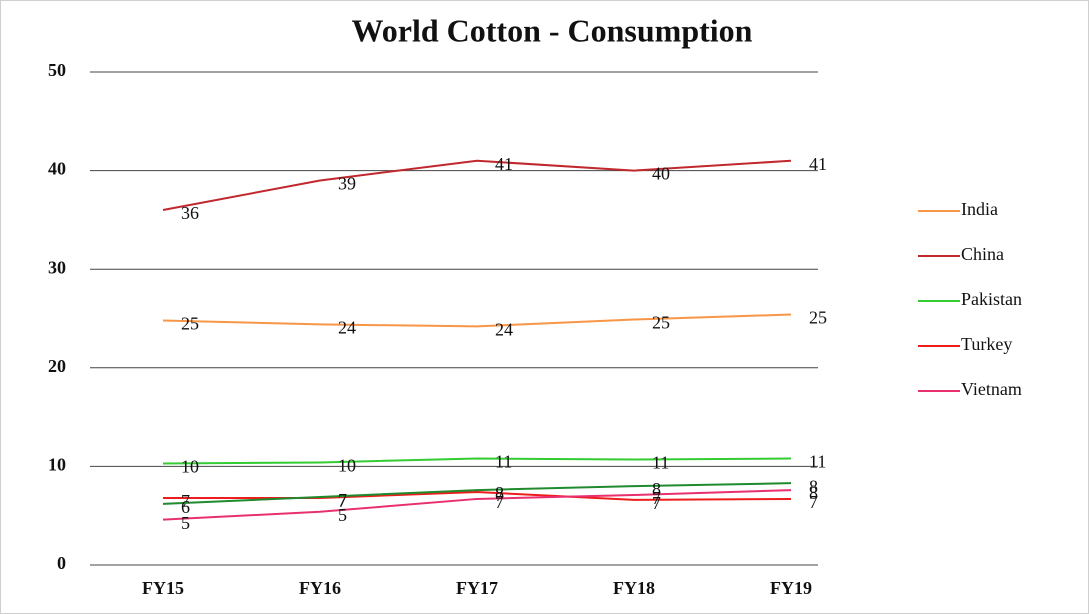 The height and width of the screenshot is (614, 1089). I want to click on legend-label: Turkey, so click(986, 344).